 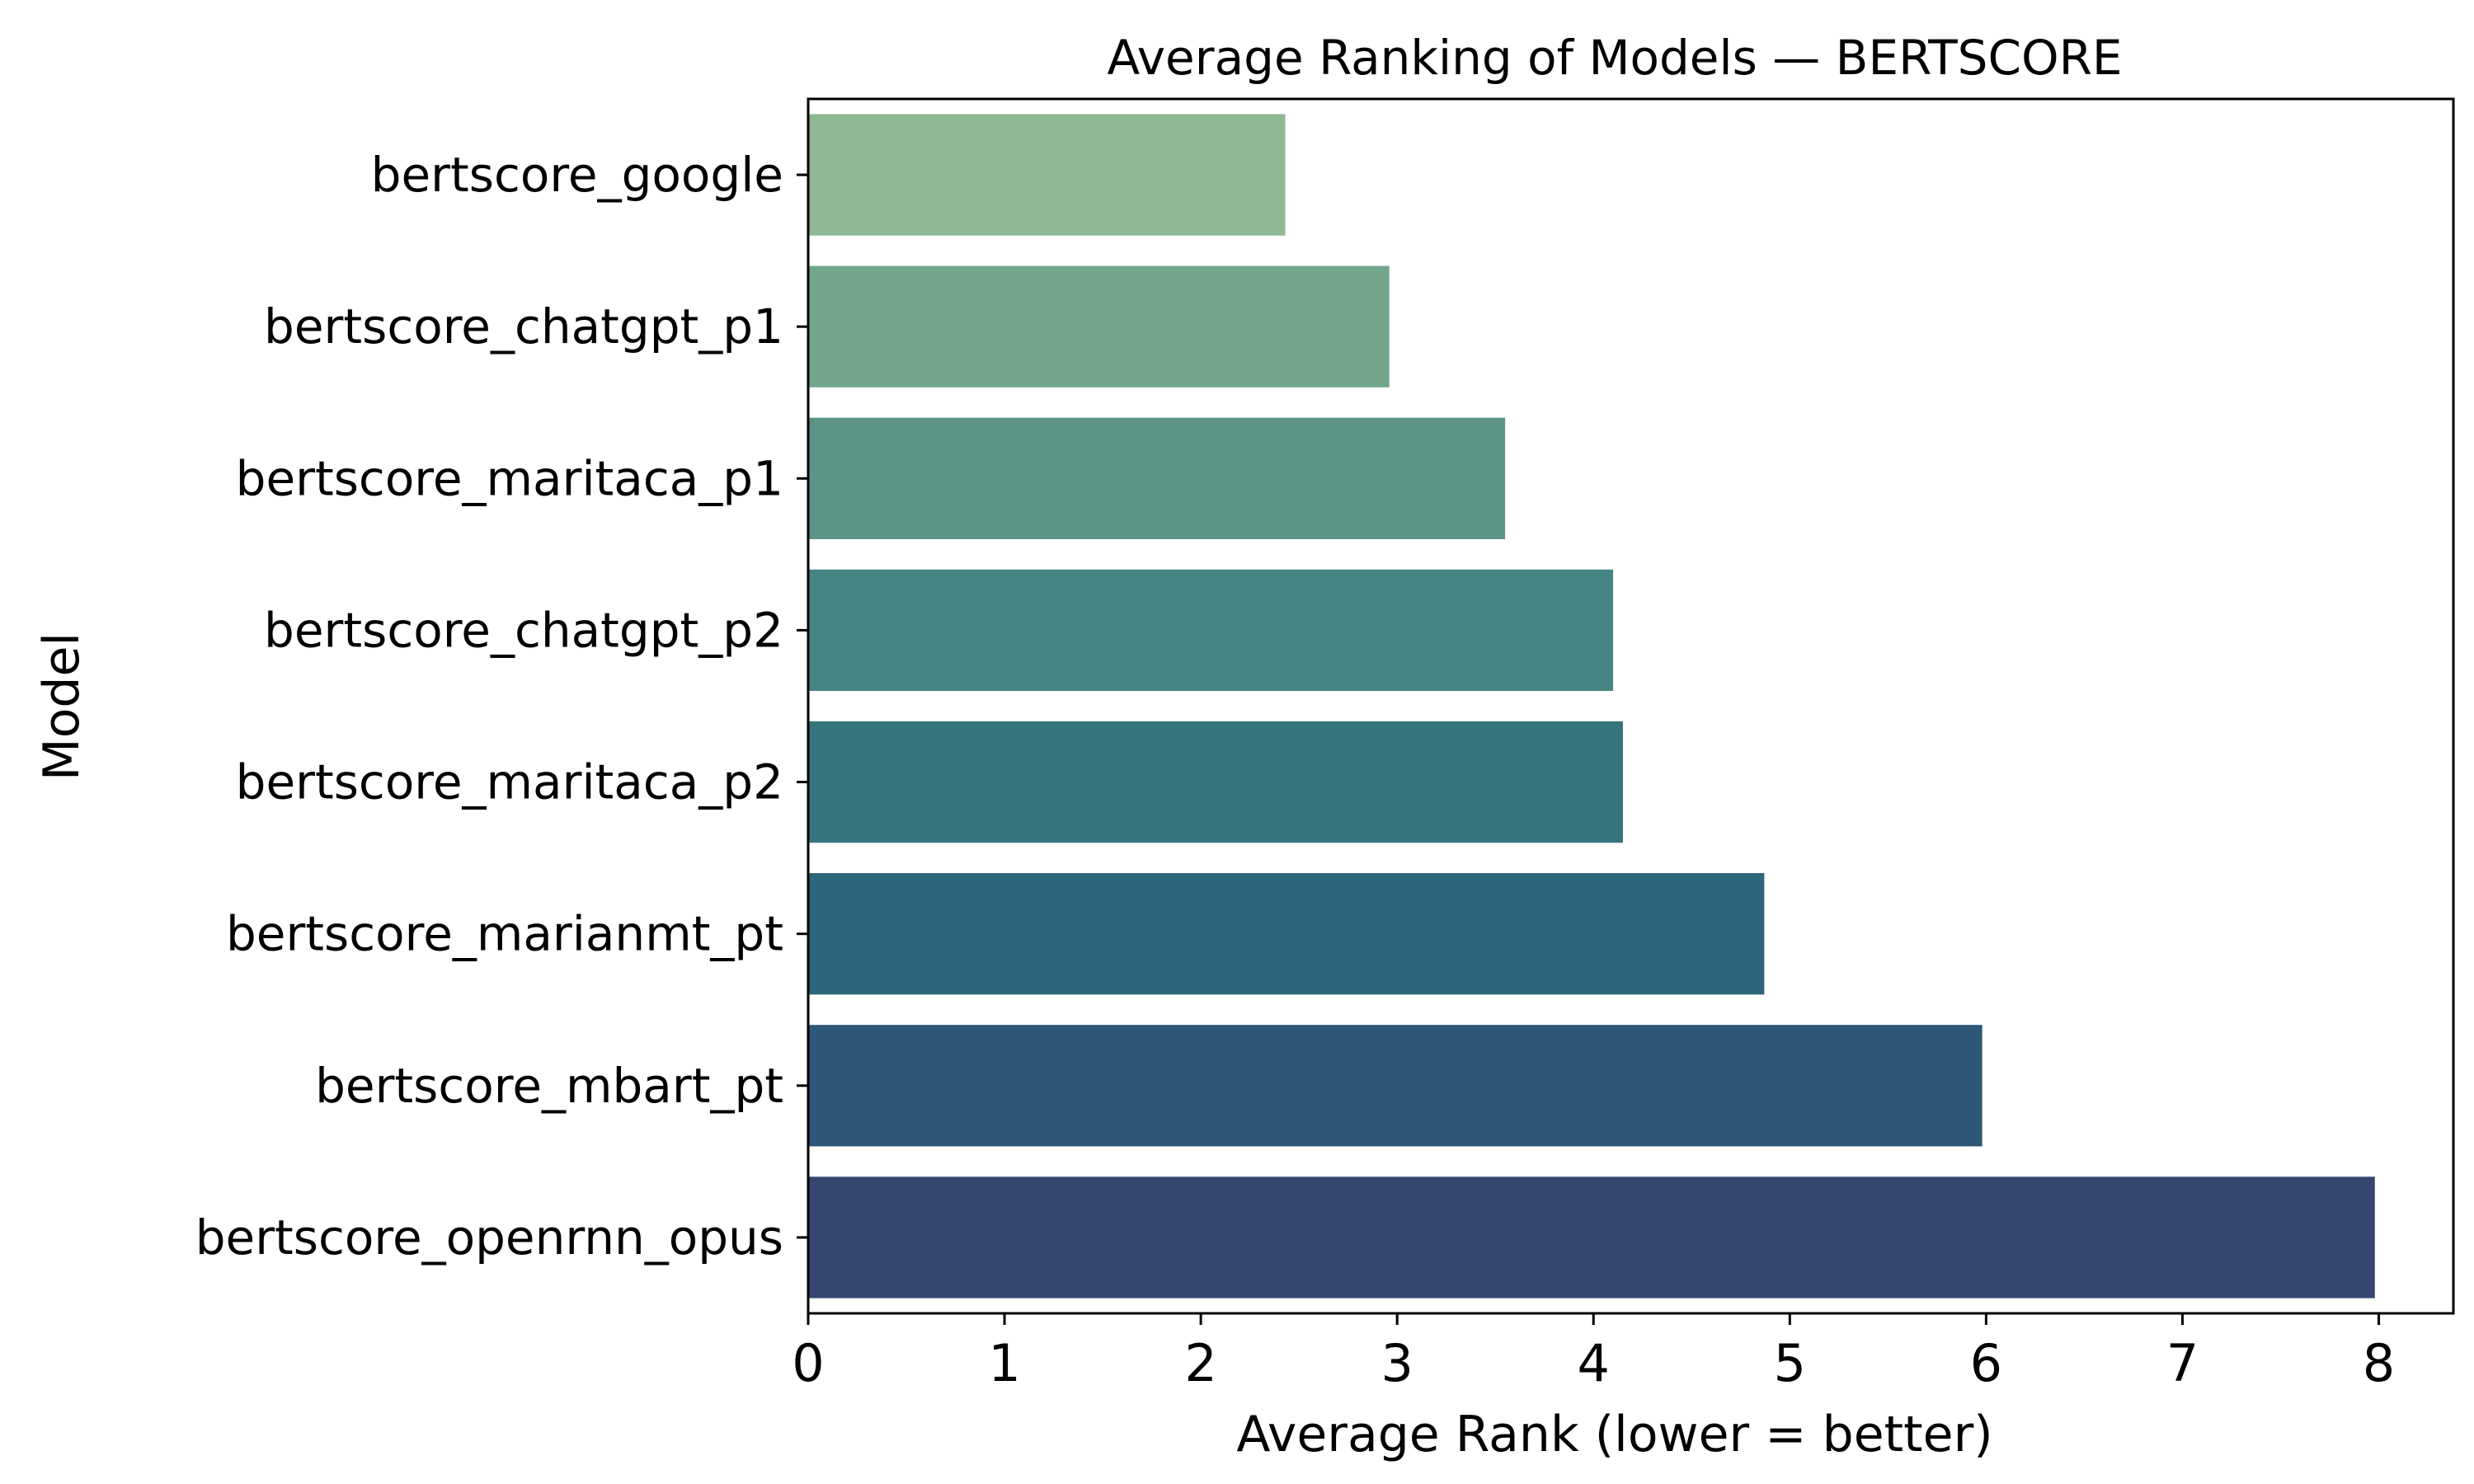 I want to click on x-tick-label: 6, so click(x=1986, y=1363).